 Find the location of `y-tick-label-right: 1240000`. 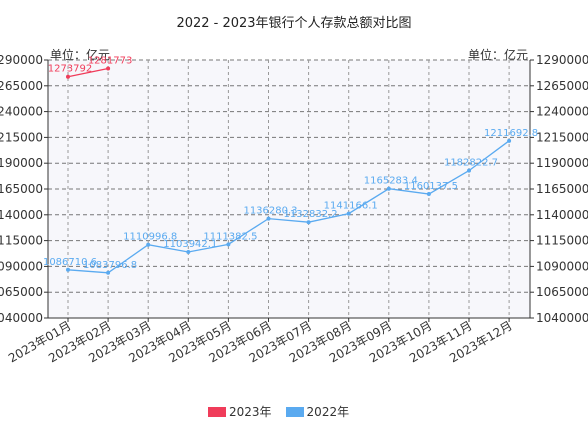

y-tick-label-right: 1240000 is located at coordinates (562, 112).